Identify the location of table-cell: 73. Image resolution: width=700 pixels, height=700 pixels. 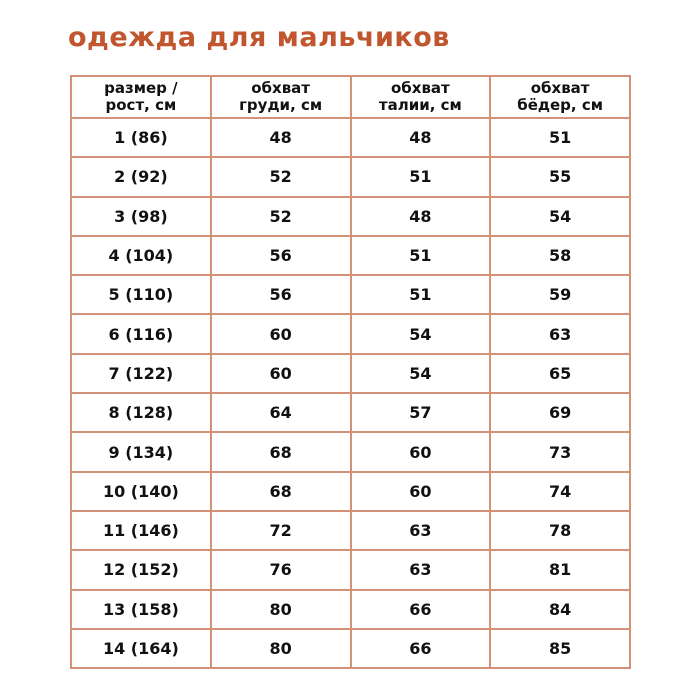
(560, 452).